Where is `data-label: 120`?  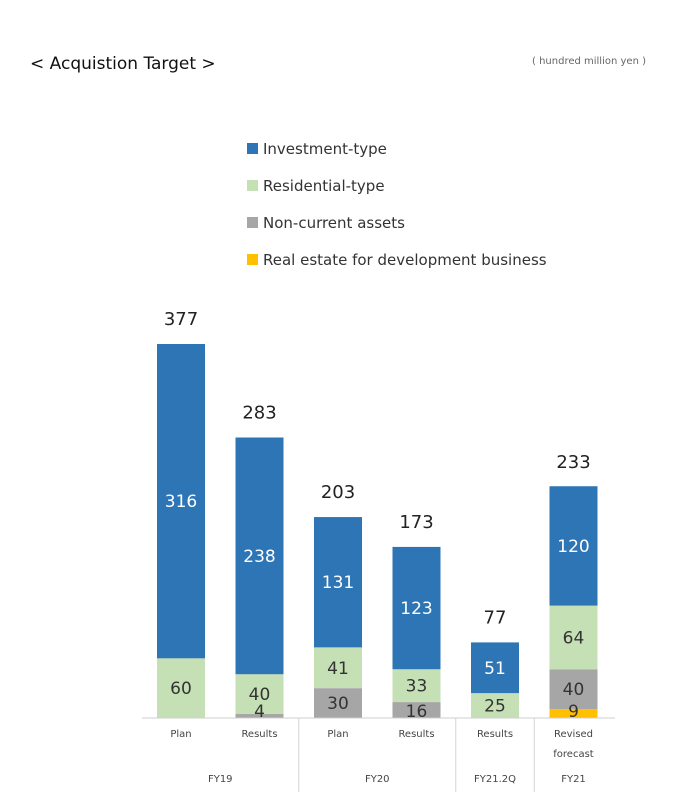
data-label: 120 is located at coordinates (573, 547).